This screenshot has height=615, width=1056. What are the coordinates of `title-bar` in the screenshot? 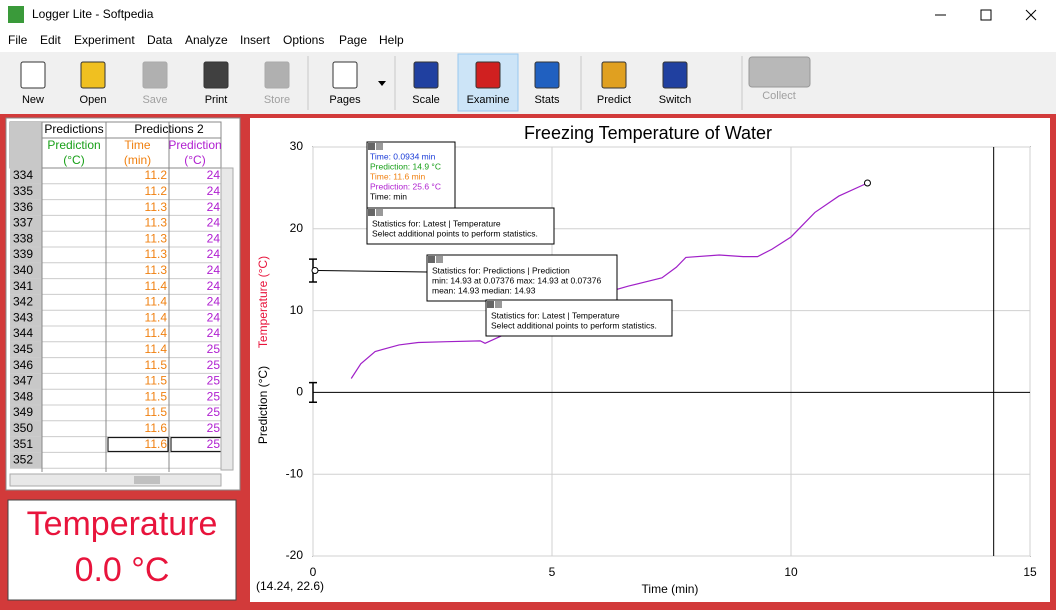 It's located at (528, 15).